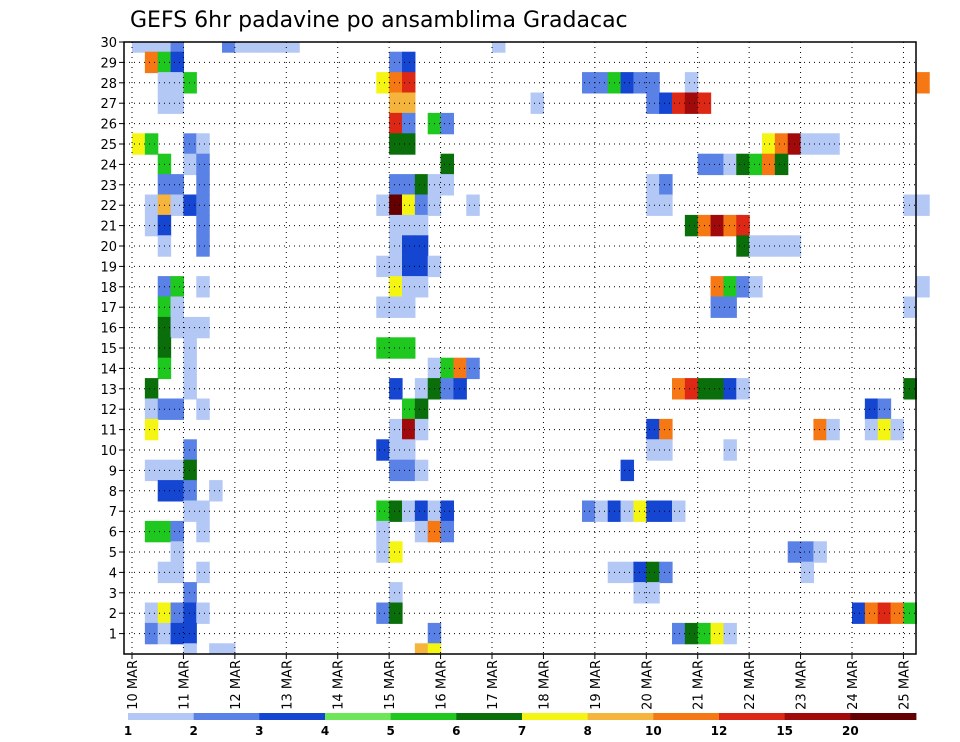 The image size is (960, 742). What do you see at coordinates (184, 685) in the screenshot?
I see `x-tick-label: 11 MAR` at bounding box center [184, 685].